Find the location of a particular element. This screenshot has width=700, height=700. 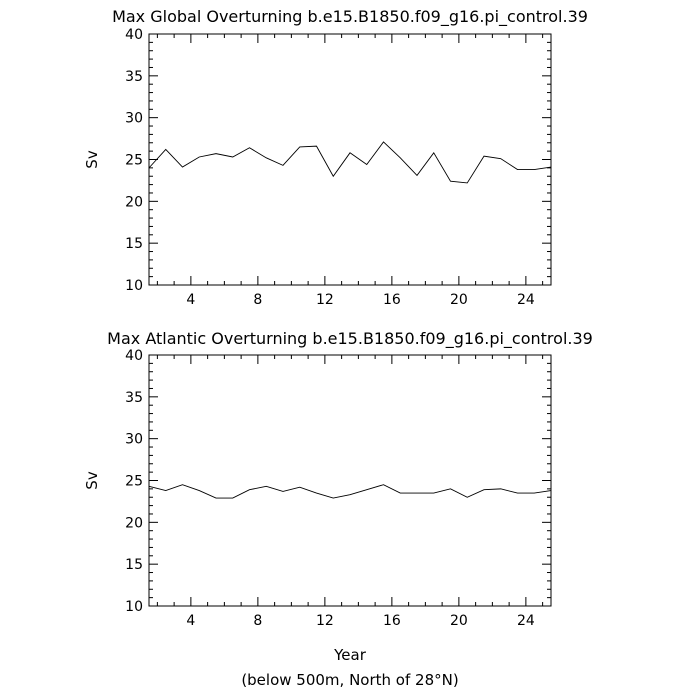

x-axis-label: Year is located at coordinates (350, 655).